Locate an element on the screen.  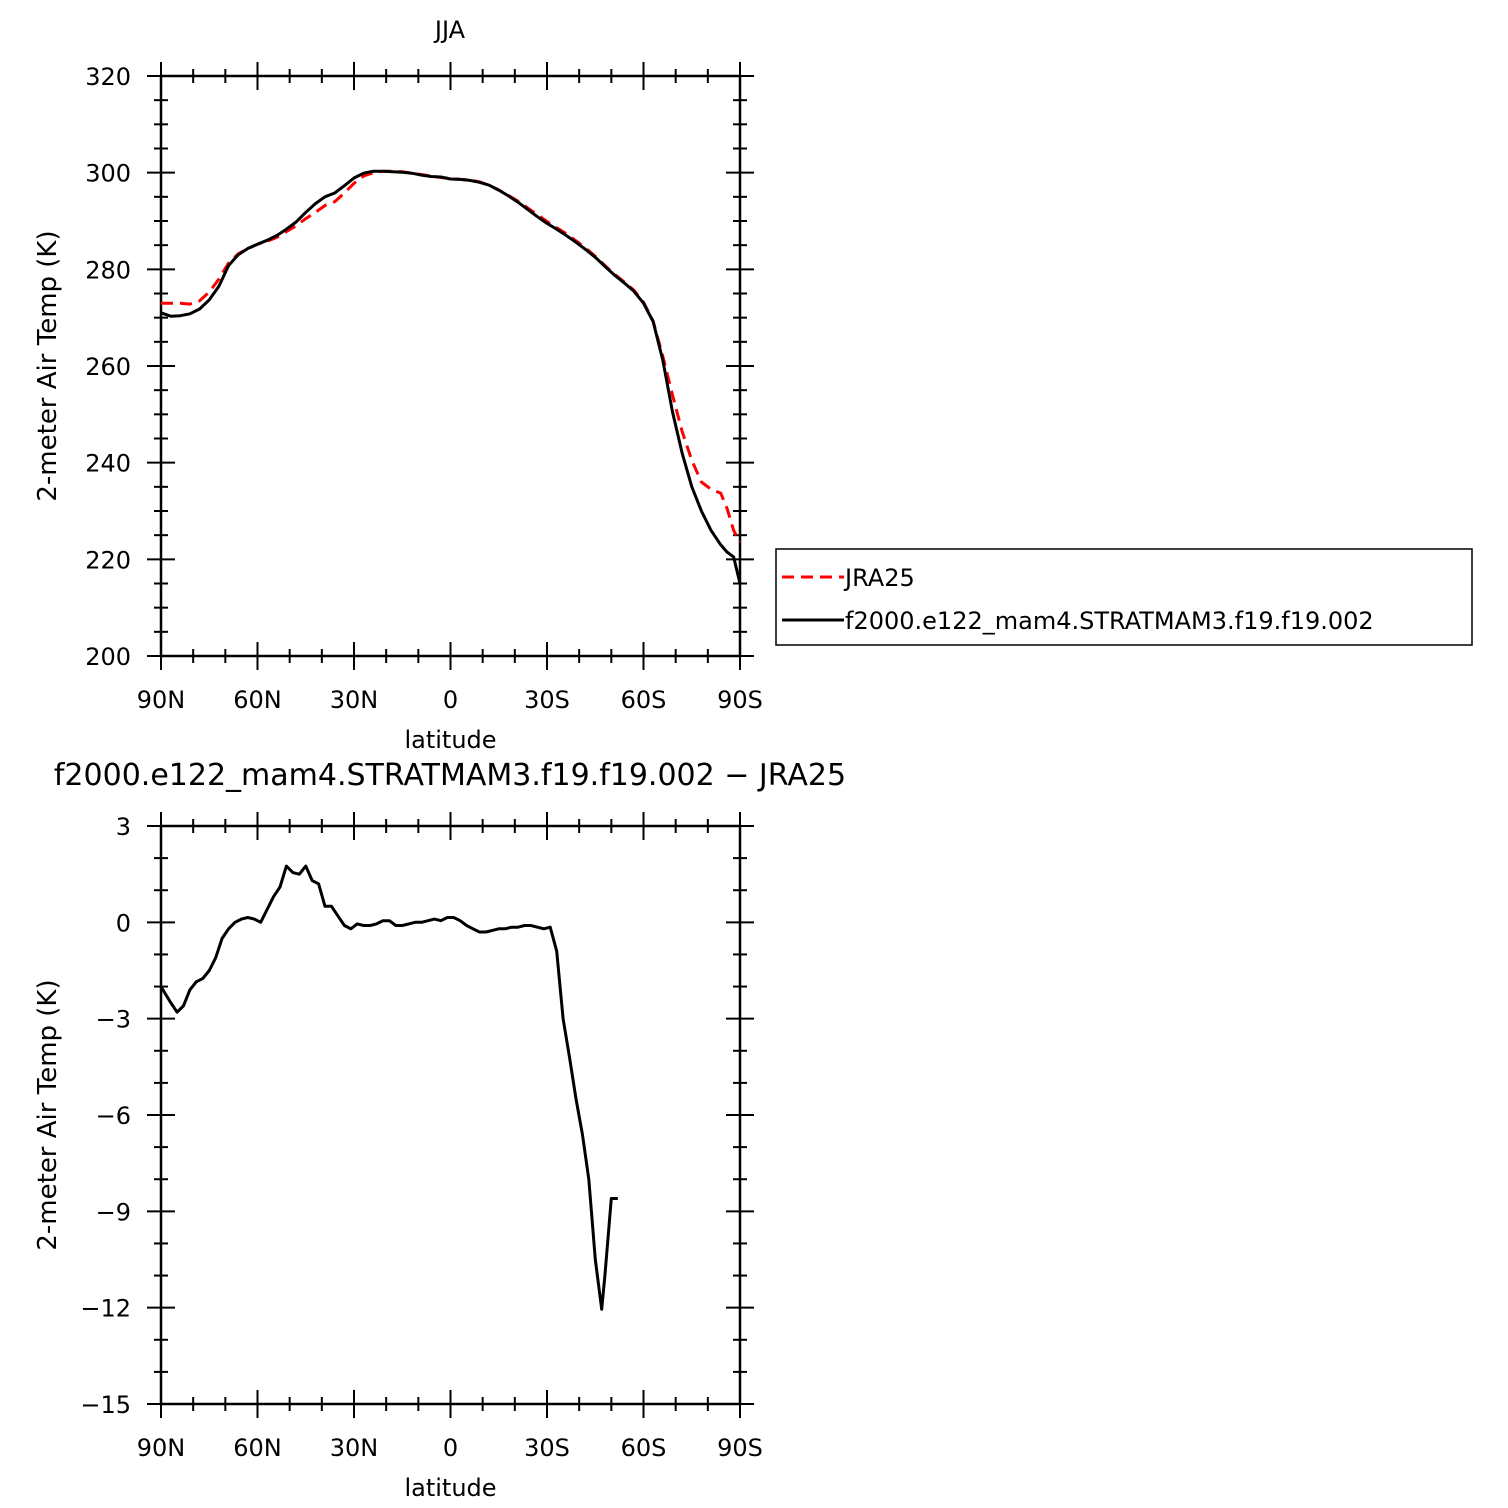
y-tick-label: 0 is located at coordinates (123, 923).